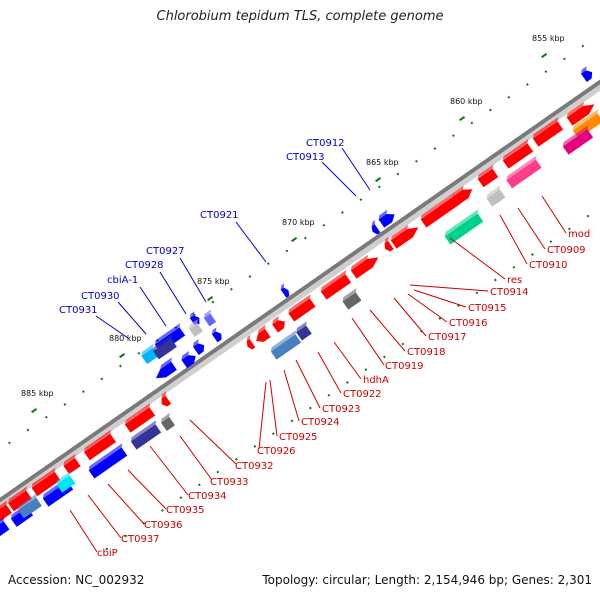 The image size is (600, 600). What do you see at coordinates (78, 310) in the screenshot?
I see `gene-label-ct0931: CT0931` at bounding box center [78, 310].